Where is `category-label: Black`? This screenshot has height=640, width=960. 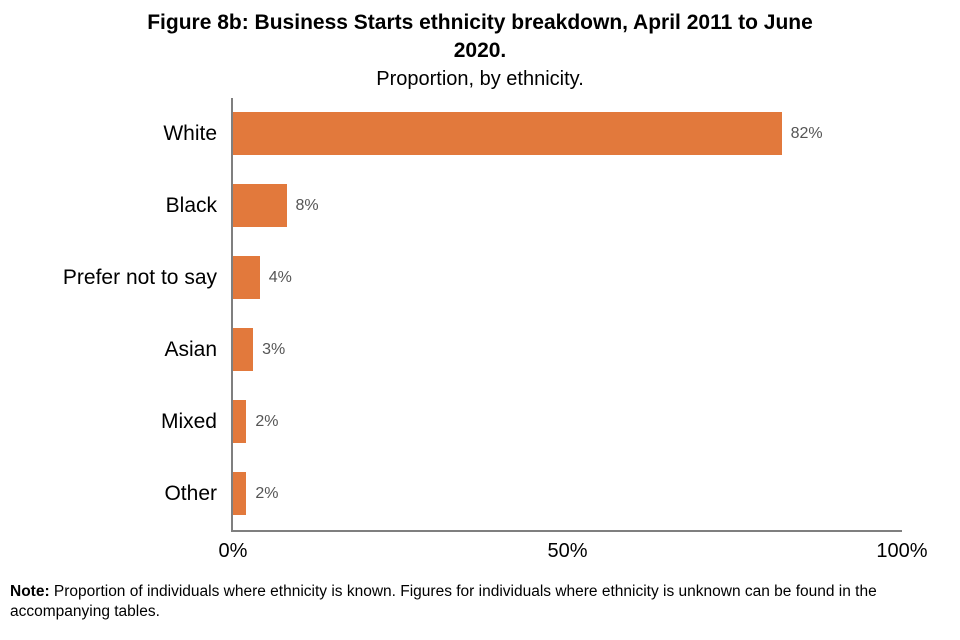
category-label: Black is located at coordinates (191, 205).